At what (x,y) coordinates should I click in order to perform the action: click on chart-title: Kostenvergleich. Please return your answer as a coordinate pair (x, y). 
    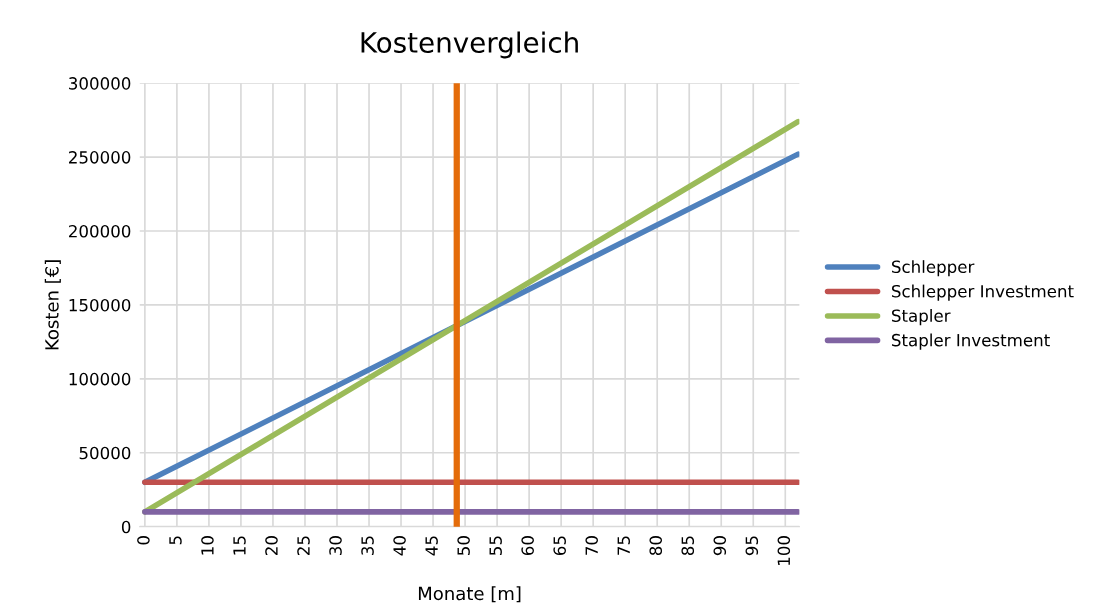
    Looking at the image, I should click on (469, 45).